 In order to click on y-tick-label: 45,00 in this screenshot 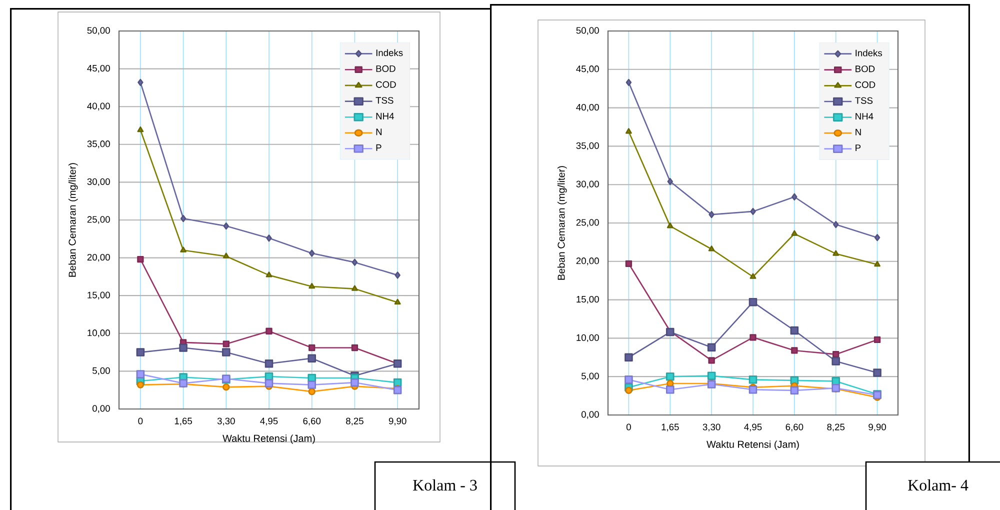, I will do `click(587, 70)`.